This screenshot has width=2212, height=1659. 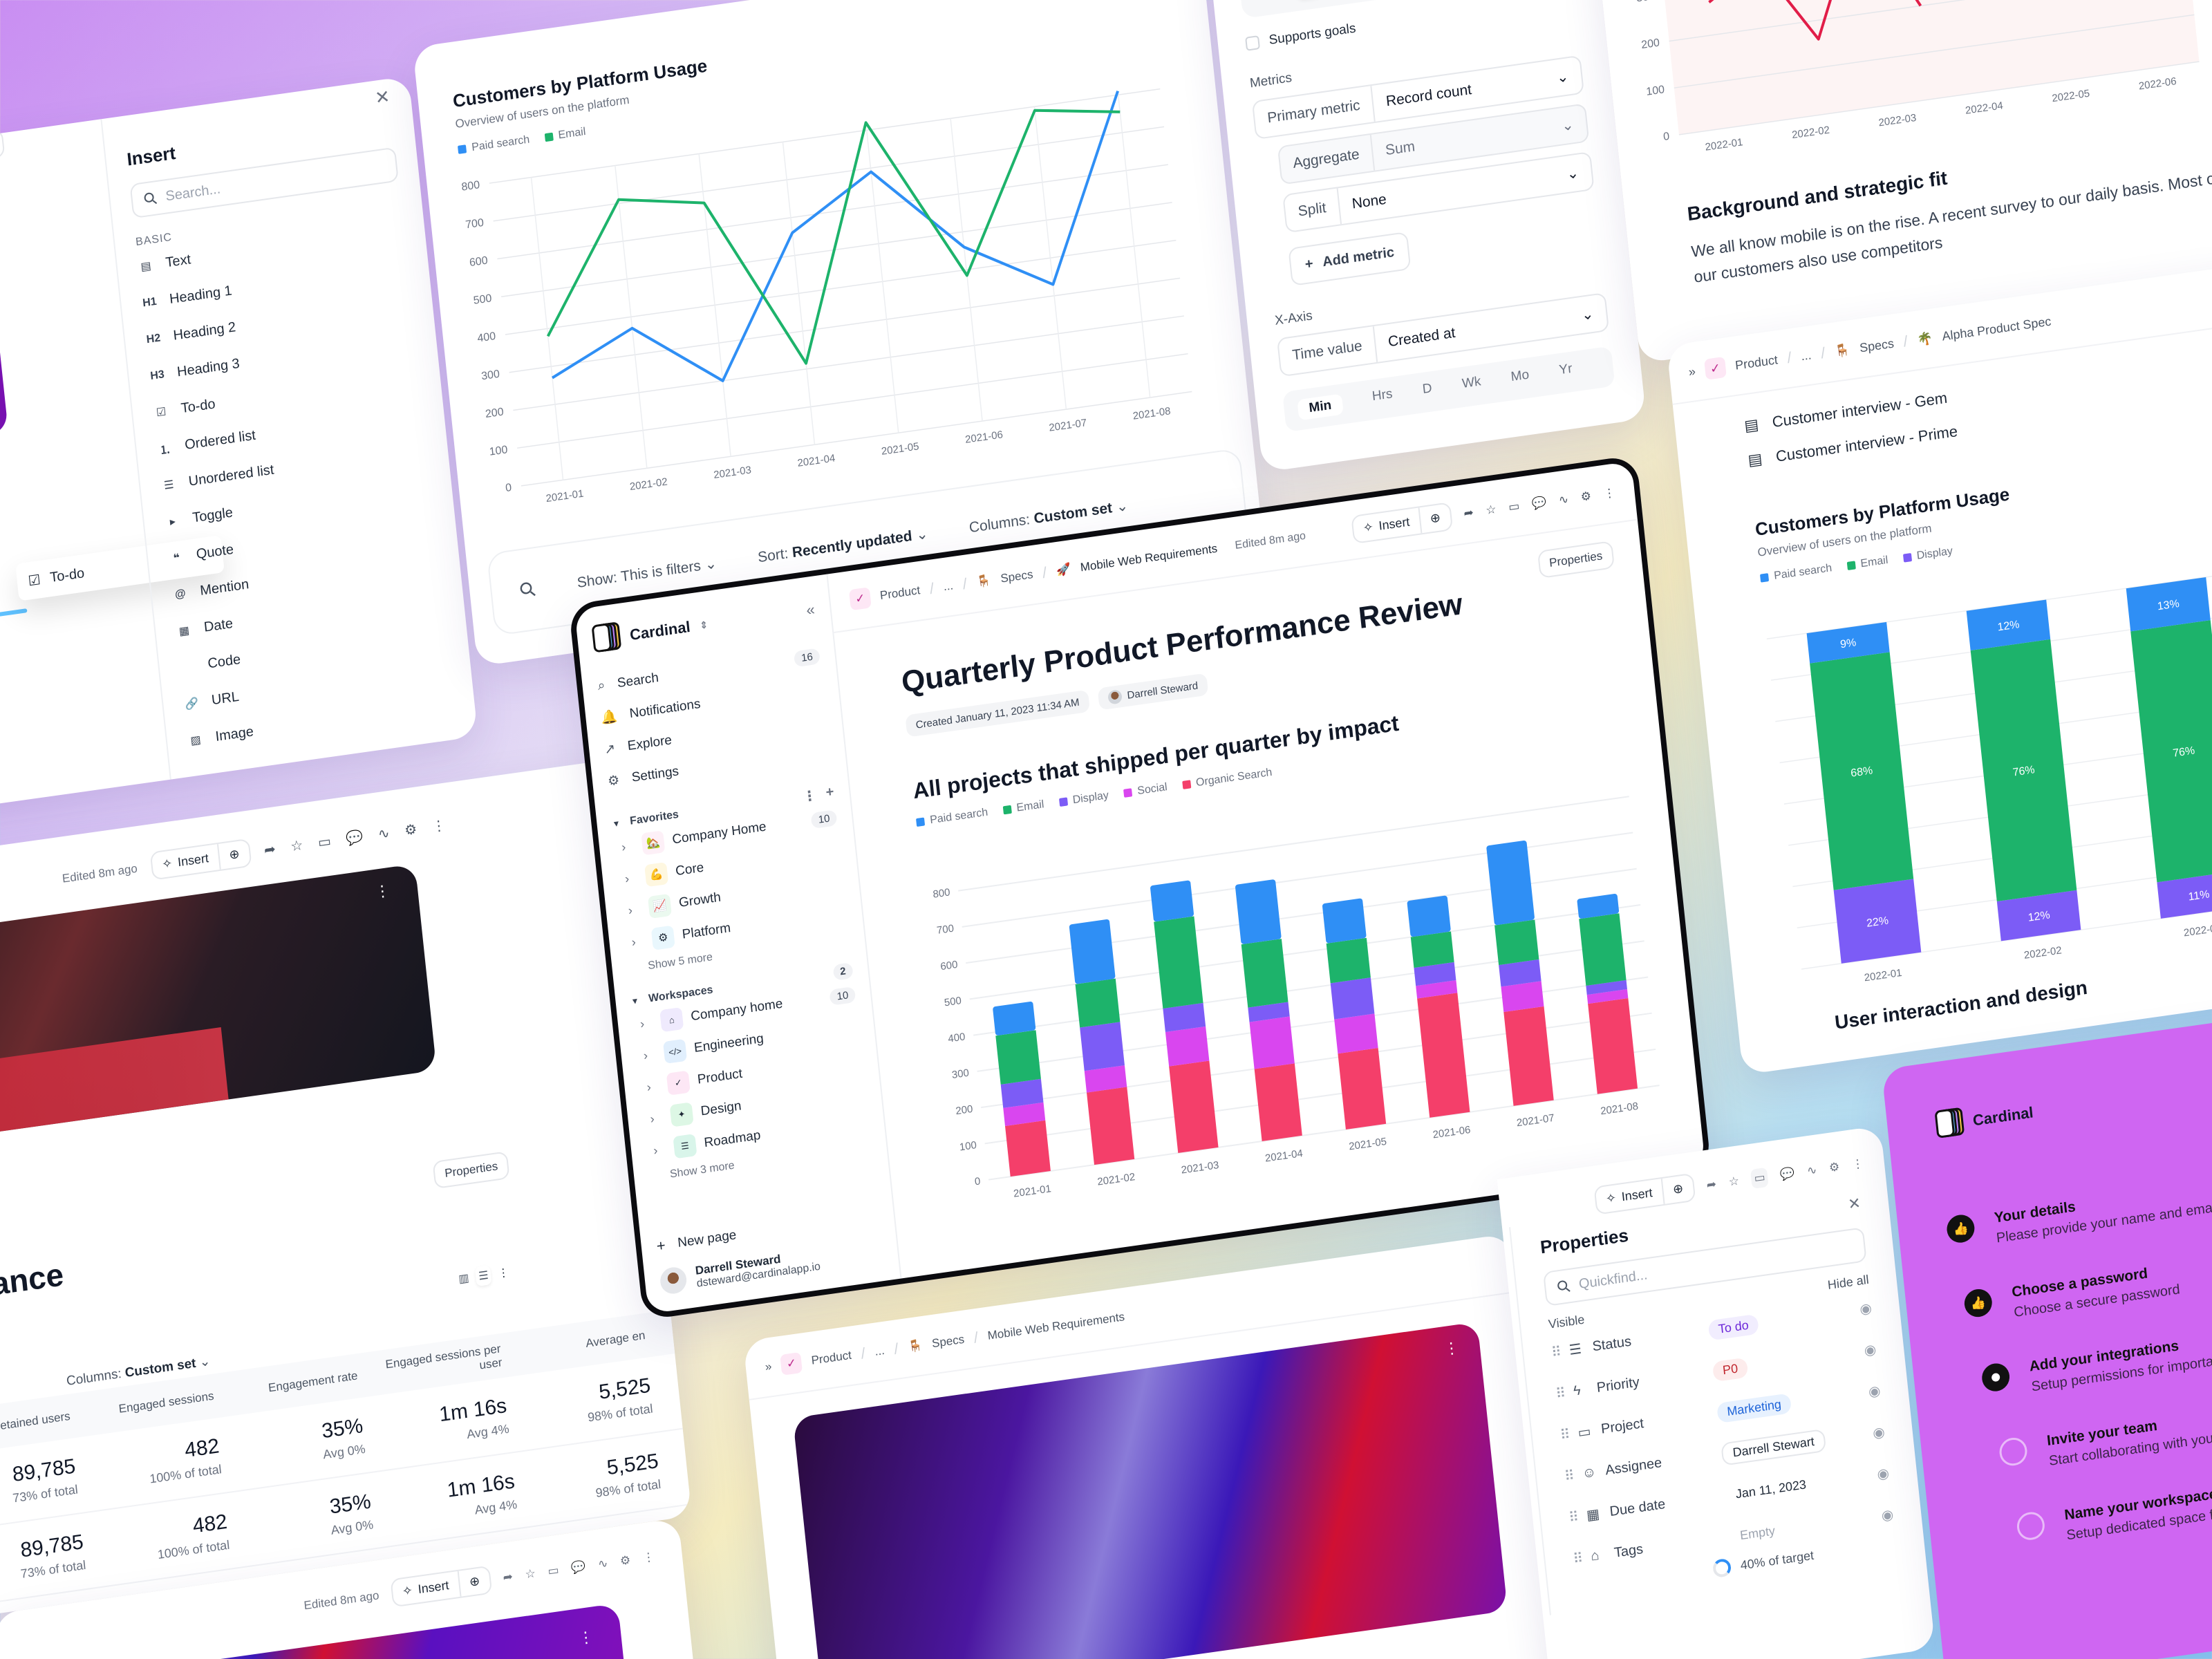 I want to click on granularity-wk: Wk, so click(x=1471, y=383).